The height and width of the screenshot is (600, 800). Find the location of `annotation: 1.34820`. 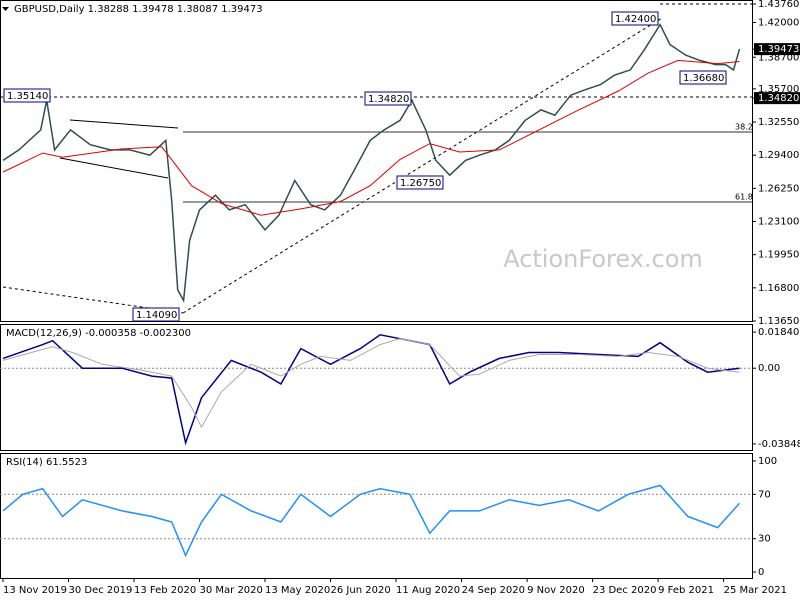

annotation: 1.34820 is located at coordinates (388, 99).